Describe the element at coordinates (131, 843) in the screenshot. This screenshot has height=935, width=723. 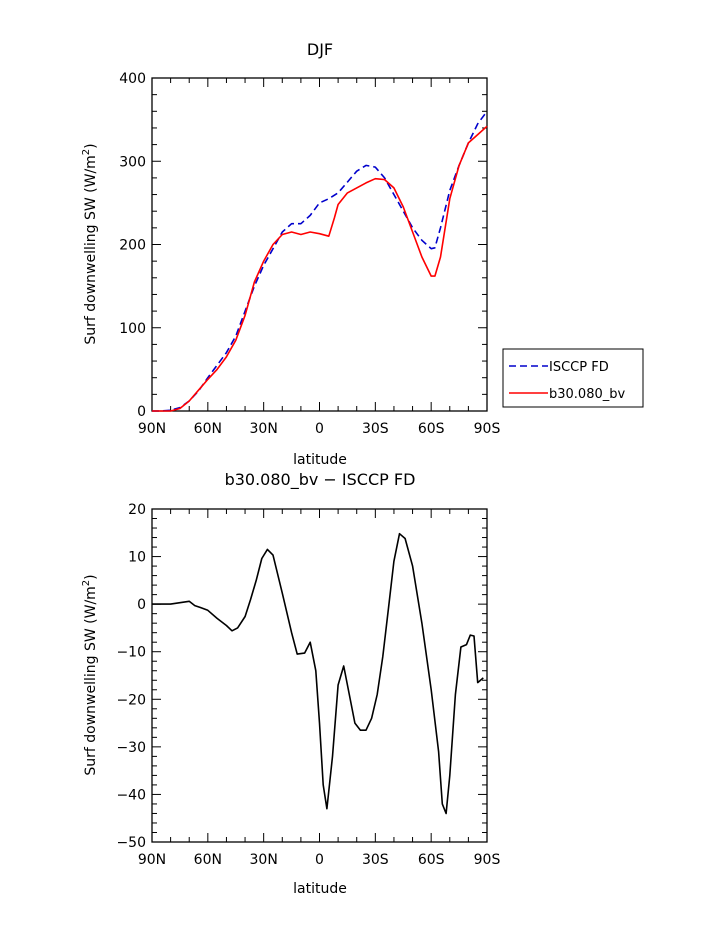
I see `y-tick-label: −50` at that location.